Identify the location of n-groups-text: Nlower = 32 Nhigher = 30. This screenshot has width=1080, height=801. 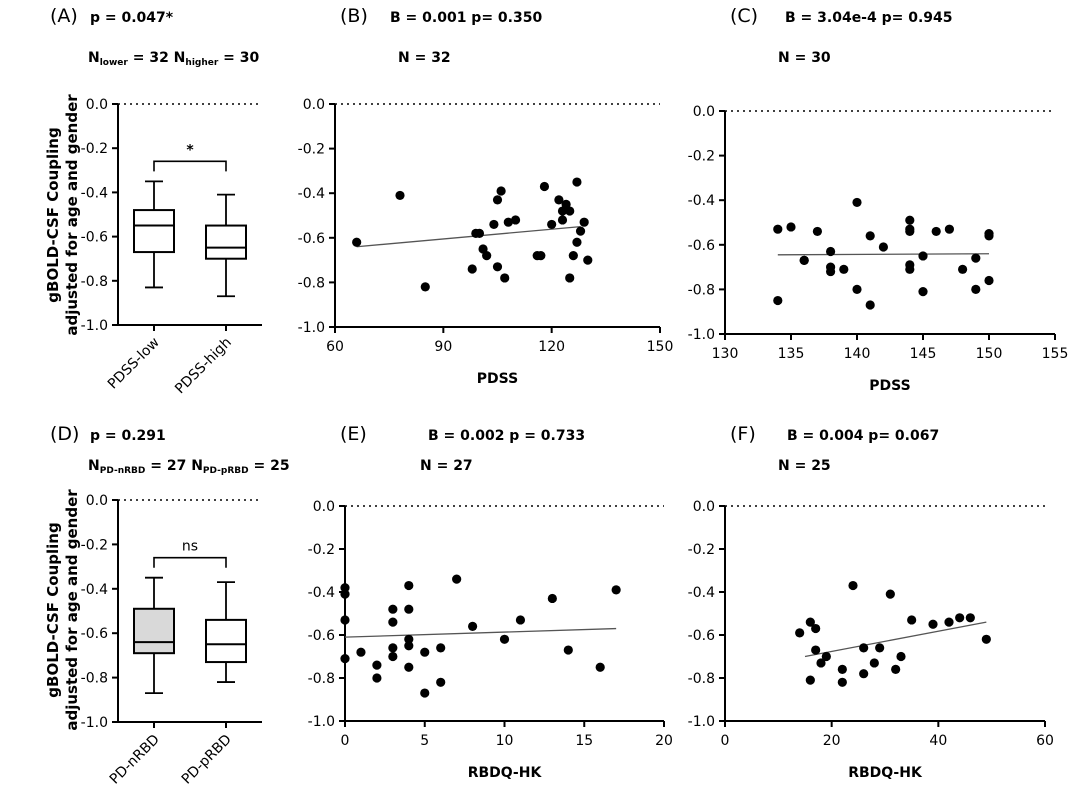
(174, 59).